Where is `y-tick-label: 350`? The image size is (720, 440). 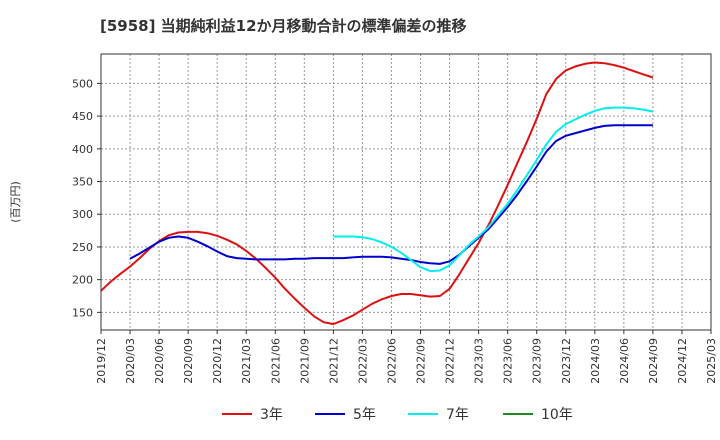 y-tick-label: 350 is located at coordinates (82, 182).